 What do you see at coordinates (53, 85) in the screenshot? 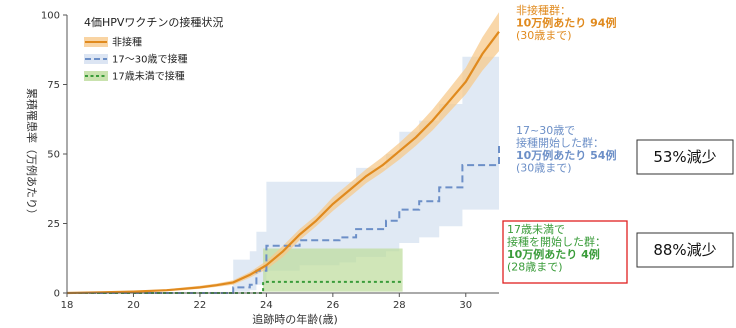
I see `y-tick-label-75: 75` at bounding box center [53, 85].